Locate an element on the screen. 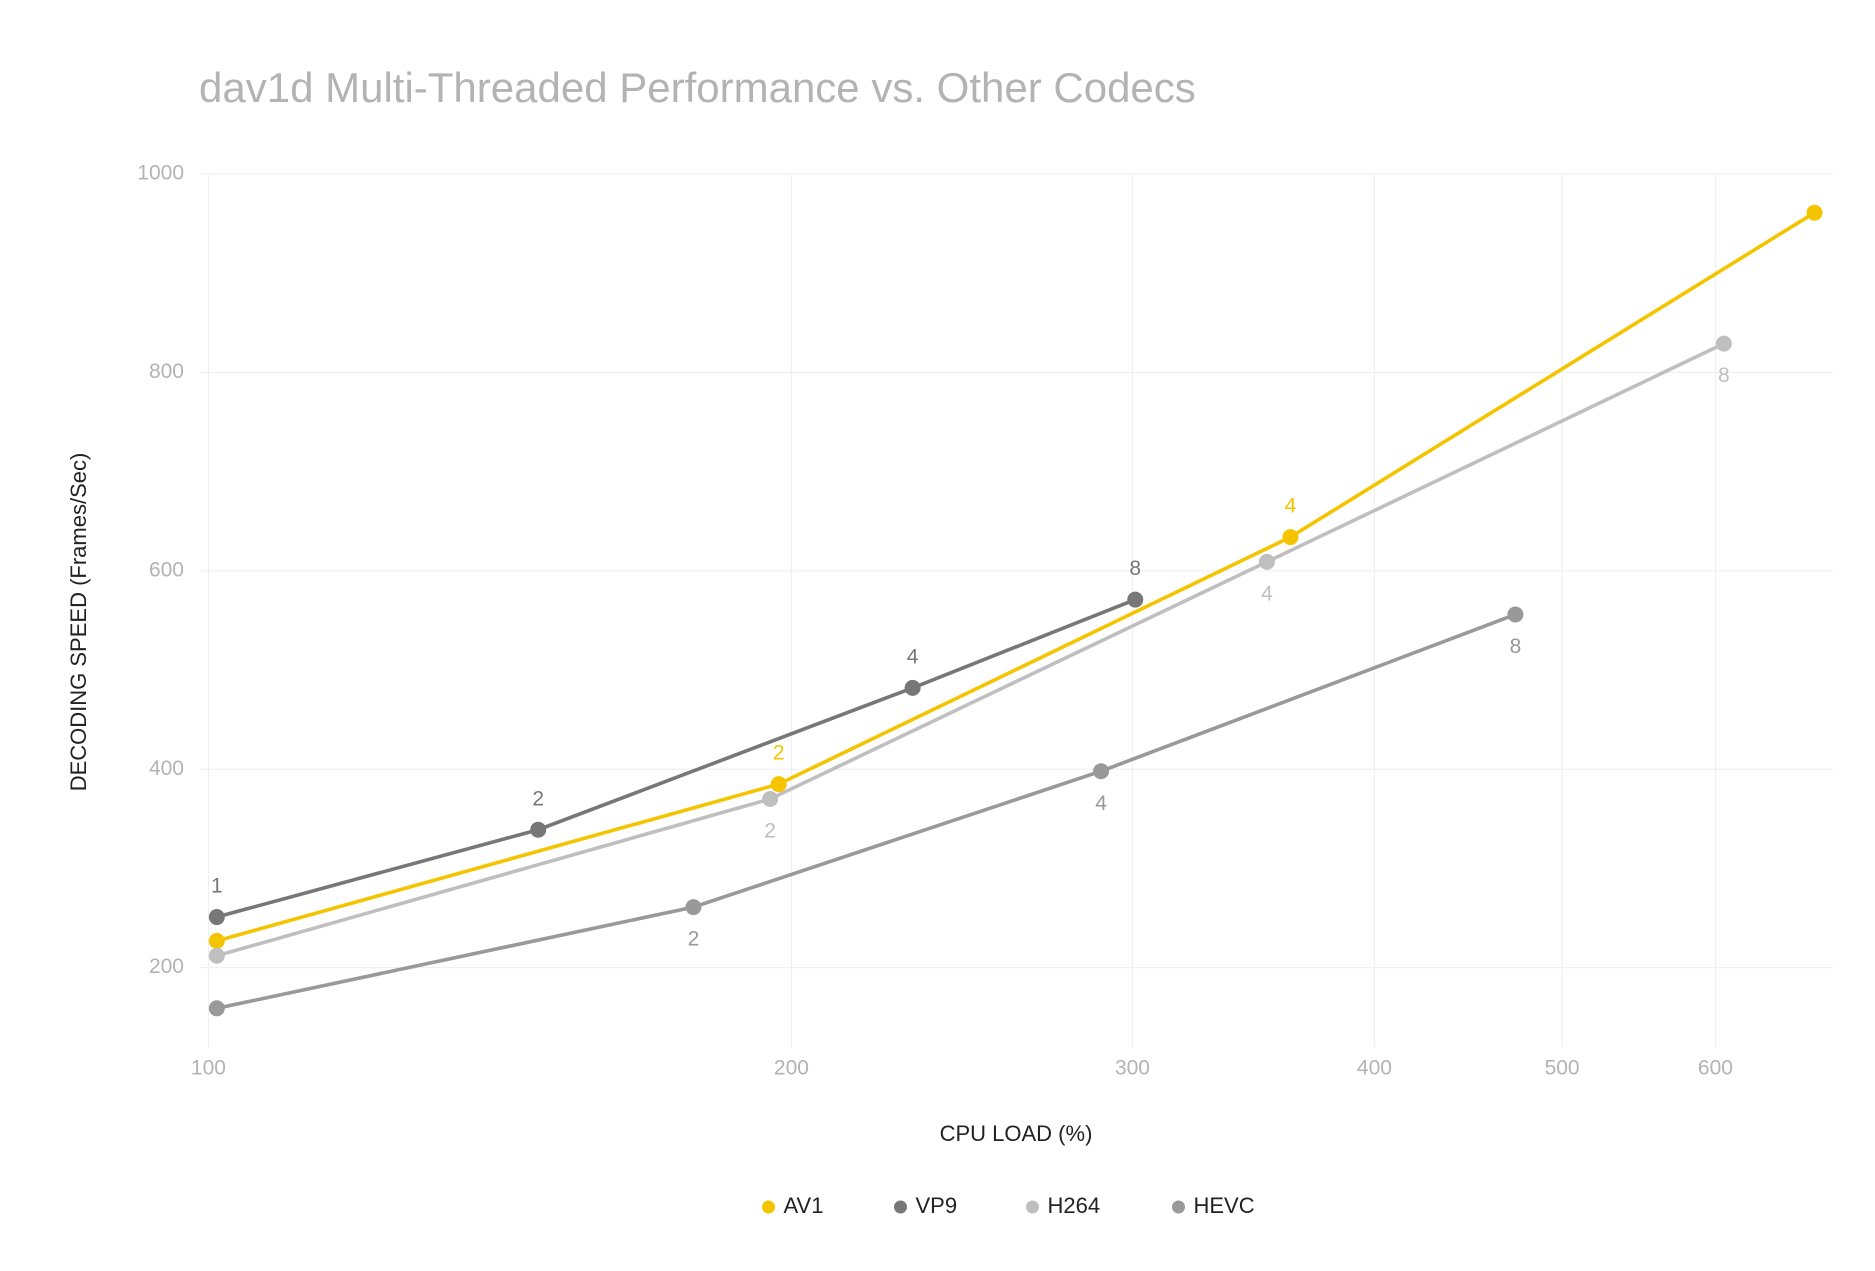  y-axis-label: DECODING SPEED (Frames/Sec) is located at coordinates (78, 622).